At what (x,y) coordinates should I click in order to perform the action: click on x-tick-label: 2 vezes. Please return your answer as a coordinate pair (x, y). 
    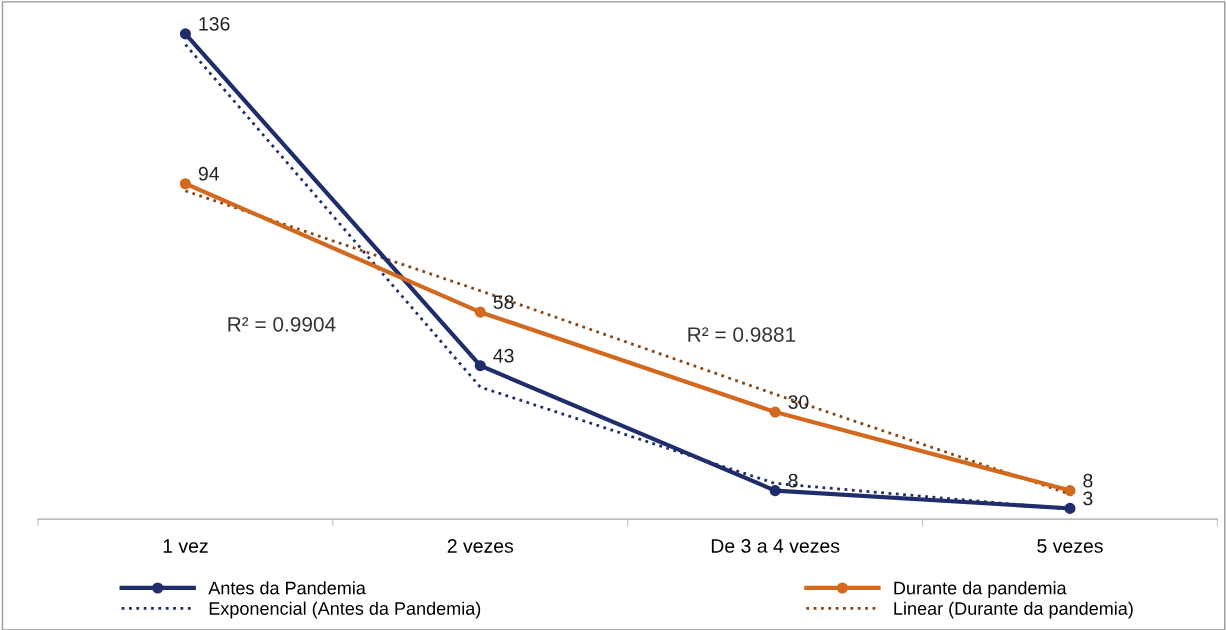
    Looking at the image, I should click on (480, 546).